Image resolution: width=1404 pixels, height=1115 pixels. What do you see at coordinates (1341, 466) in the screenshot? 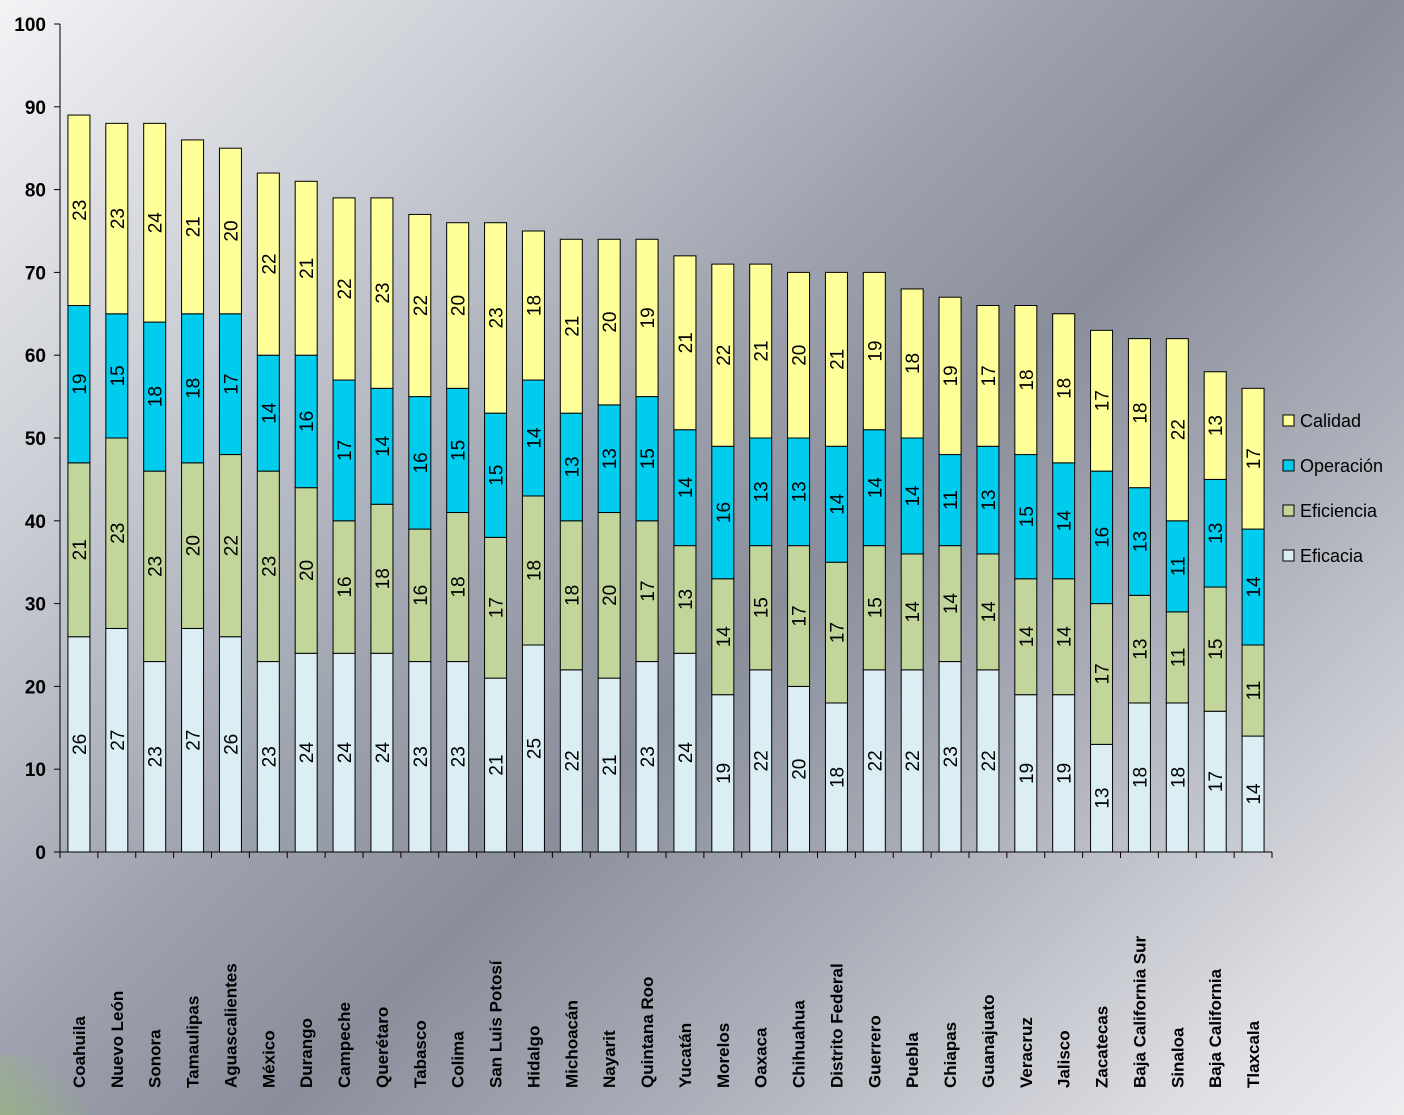
I see `legend-label: Operación` at bounding box center [1341, 466].